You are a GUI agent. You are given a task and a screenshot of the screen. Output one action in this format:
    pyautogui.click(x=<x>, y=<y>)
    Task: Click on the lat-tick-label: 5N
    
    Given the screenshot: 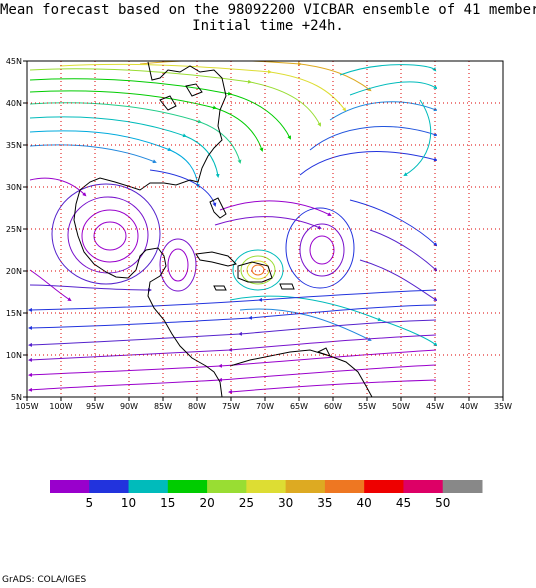 What is the action you would take?
    pyautogui.click(x=16, y=397)
    